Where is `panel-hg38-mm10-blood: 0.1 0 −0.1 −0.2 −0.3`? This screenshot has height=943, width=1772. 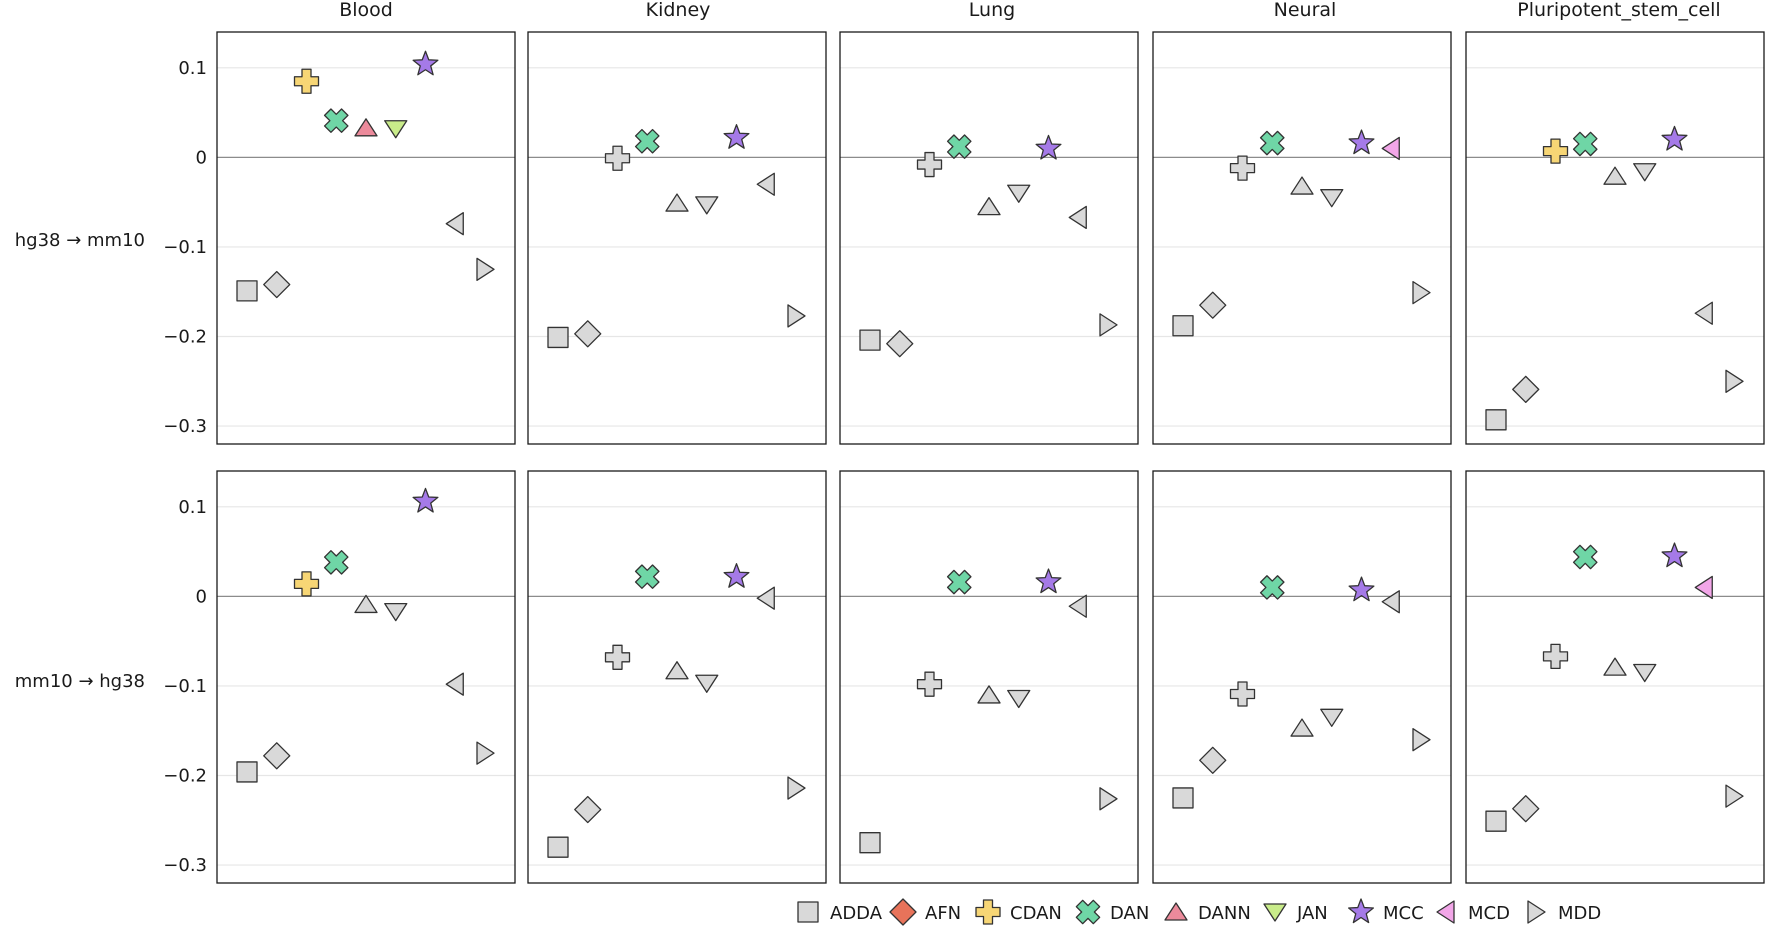 panel-hg38-mm10-blood: 0.1 0 −0.1 −0.2 −0.3 is located at coordinates (339, 238).